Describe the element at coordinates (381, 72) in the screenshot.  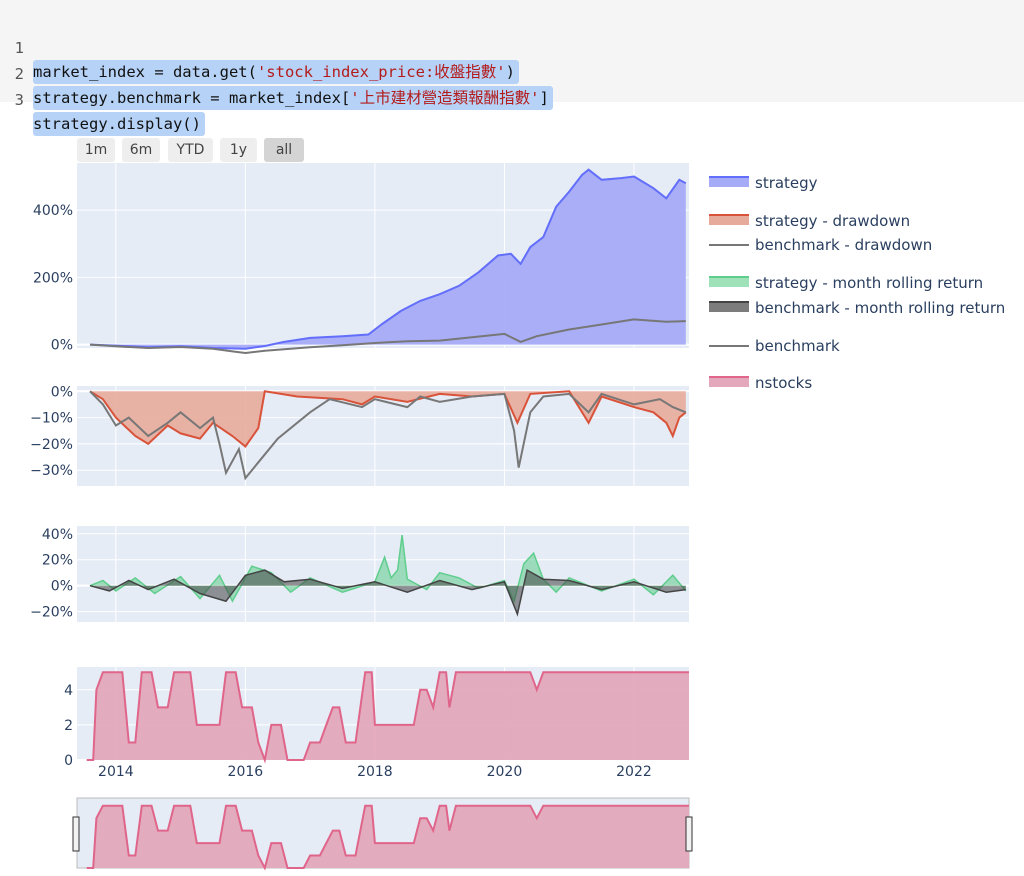
I see `code-string: 'stock_index_price:收盤指數'` at that location.